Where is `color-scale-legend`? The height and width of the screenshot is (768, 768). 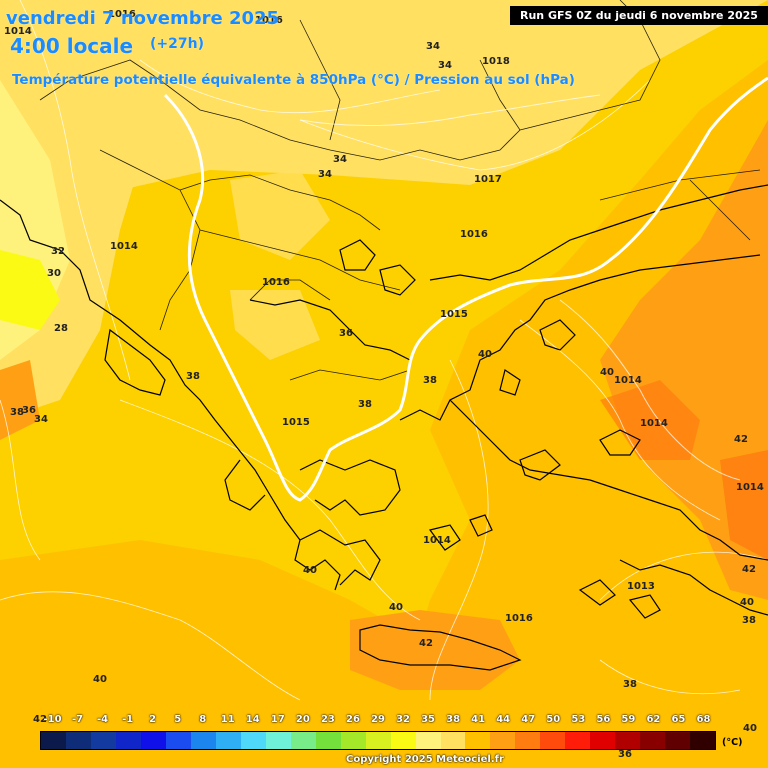 color-scale-legend is located at coordinates (378, 740).